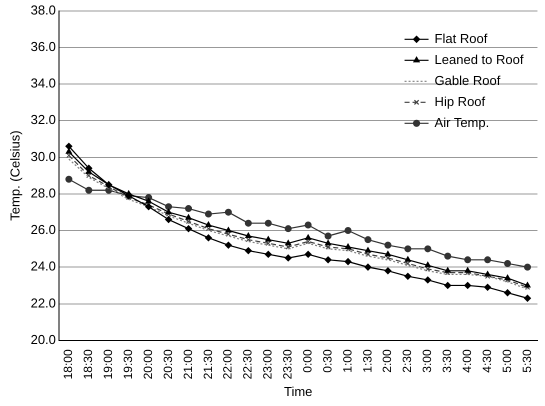 The image size is (545, 406). I want to click on legend-label: Flat Roof, so click(461, 38).